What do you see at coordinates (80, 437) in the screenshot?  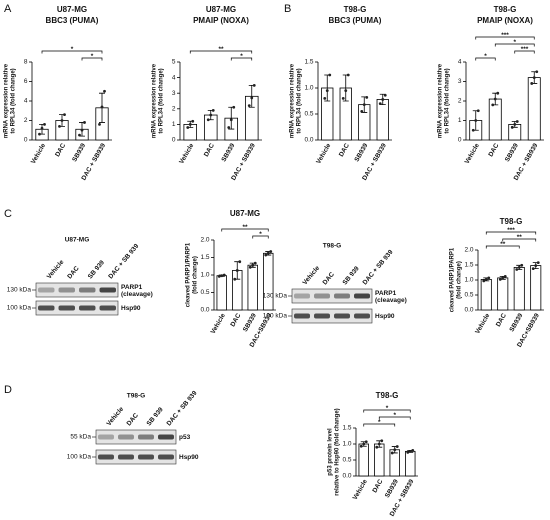 I see `marker-label: 55 kDa` at bounding box center [80, 437].